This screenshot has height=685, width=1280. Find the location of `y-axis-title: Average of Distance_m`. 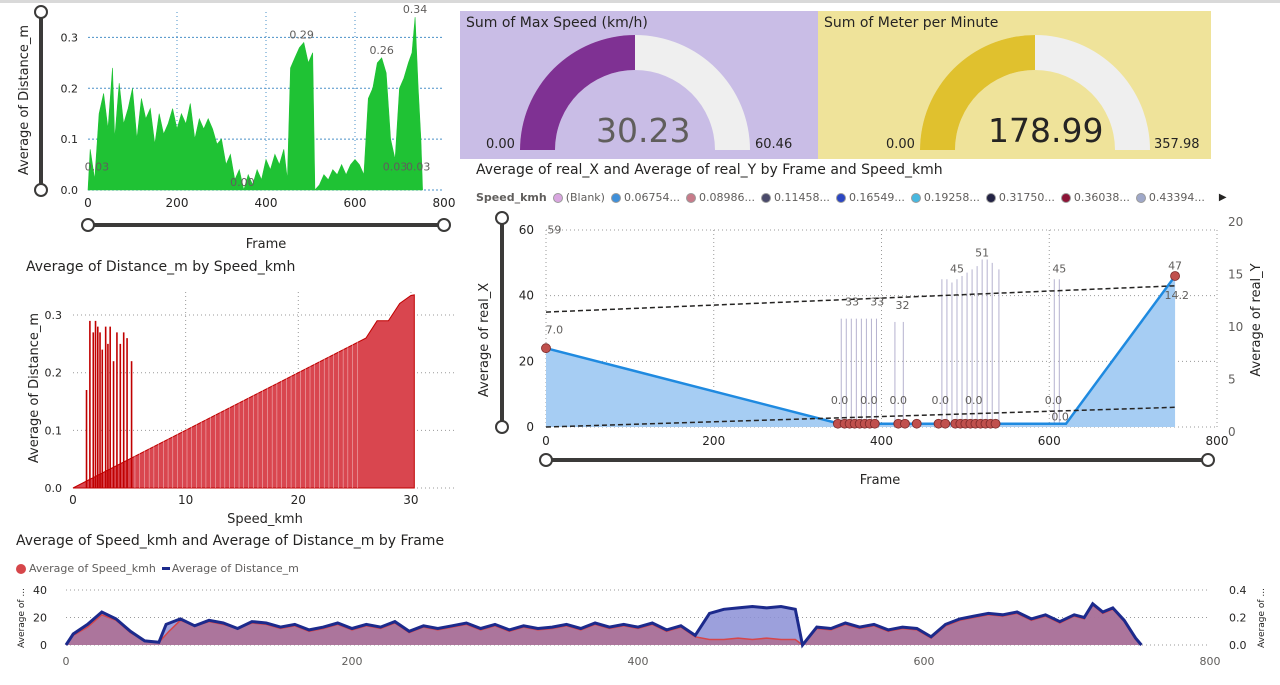

y-axis-title: Average of Distance_m is located at coordinates (34, 388).